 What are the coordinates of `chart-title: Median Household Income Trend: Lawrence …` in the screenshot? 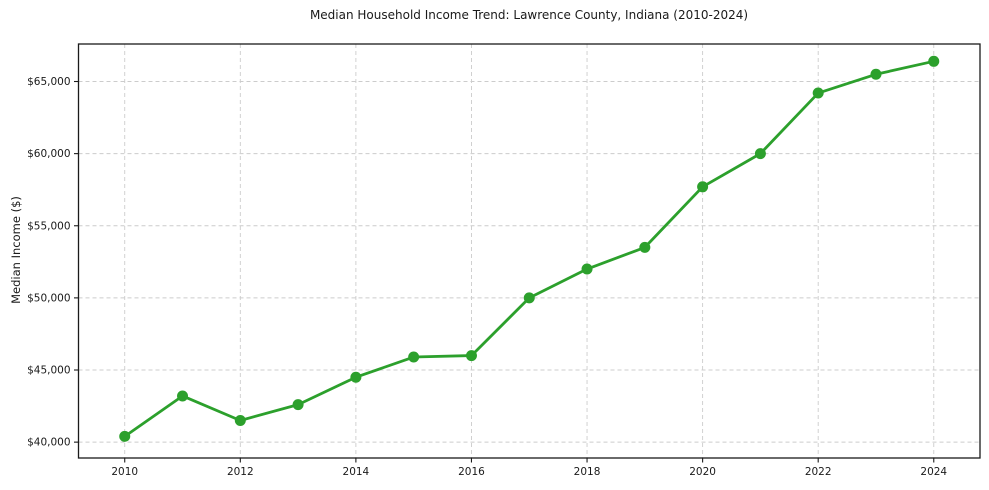 It's located at (529, 15).